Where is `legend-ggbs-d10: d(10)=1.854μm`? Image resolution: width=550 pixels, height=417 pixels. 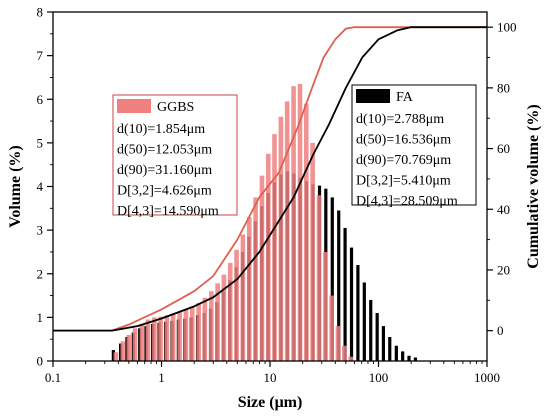 legend-ggbs-d10: d(10)=1.854μm is located at coordinates (161, 129).